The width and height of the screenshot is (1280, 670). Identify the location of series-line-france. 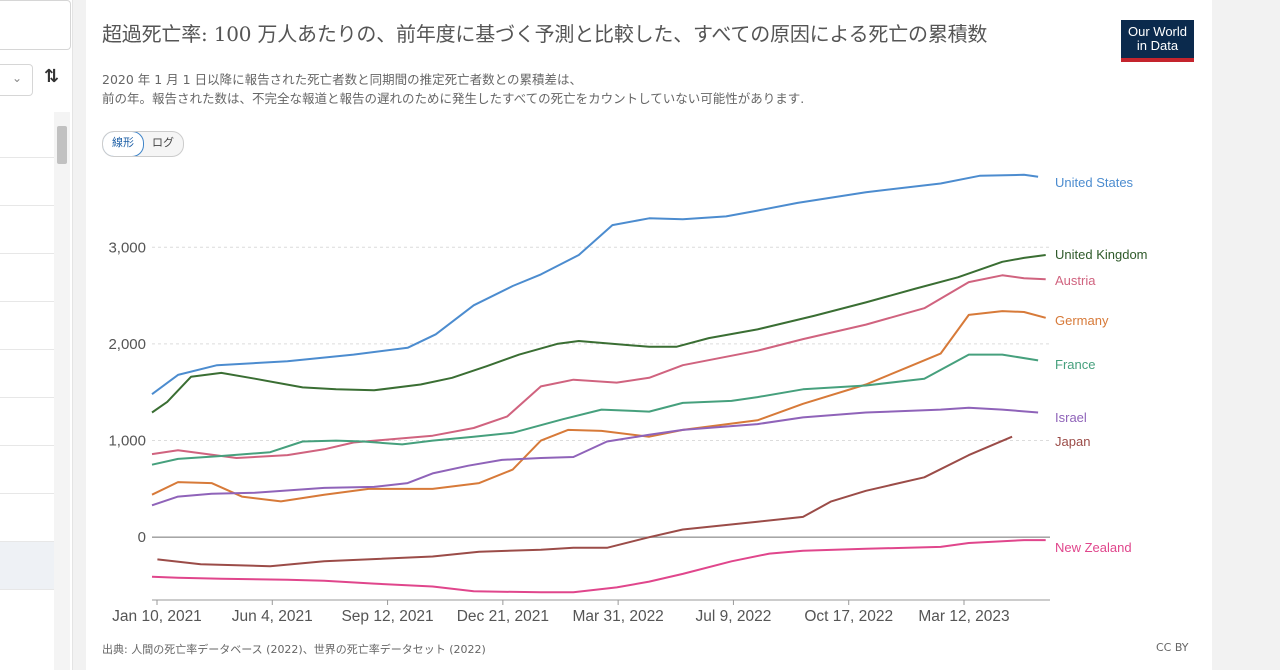
(595, 409).